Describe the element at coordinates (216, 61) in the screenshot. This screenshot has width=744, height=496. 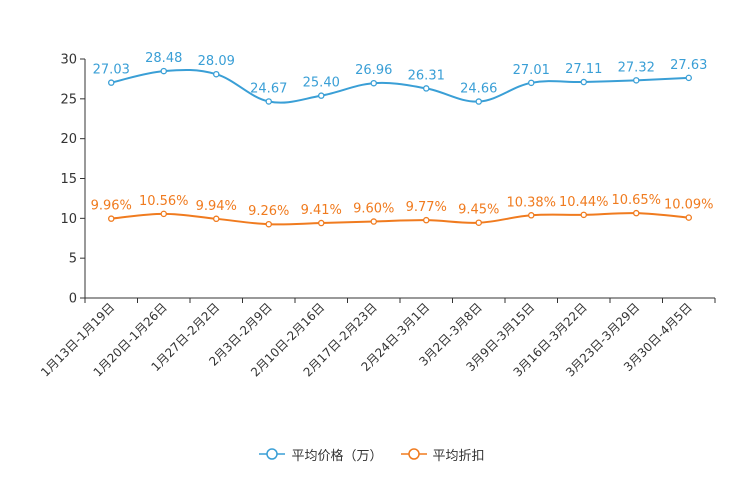
I see `data-label: 28.09` at that location.